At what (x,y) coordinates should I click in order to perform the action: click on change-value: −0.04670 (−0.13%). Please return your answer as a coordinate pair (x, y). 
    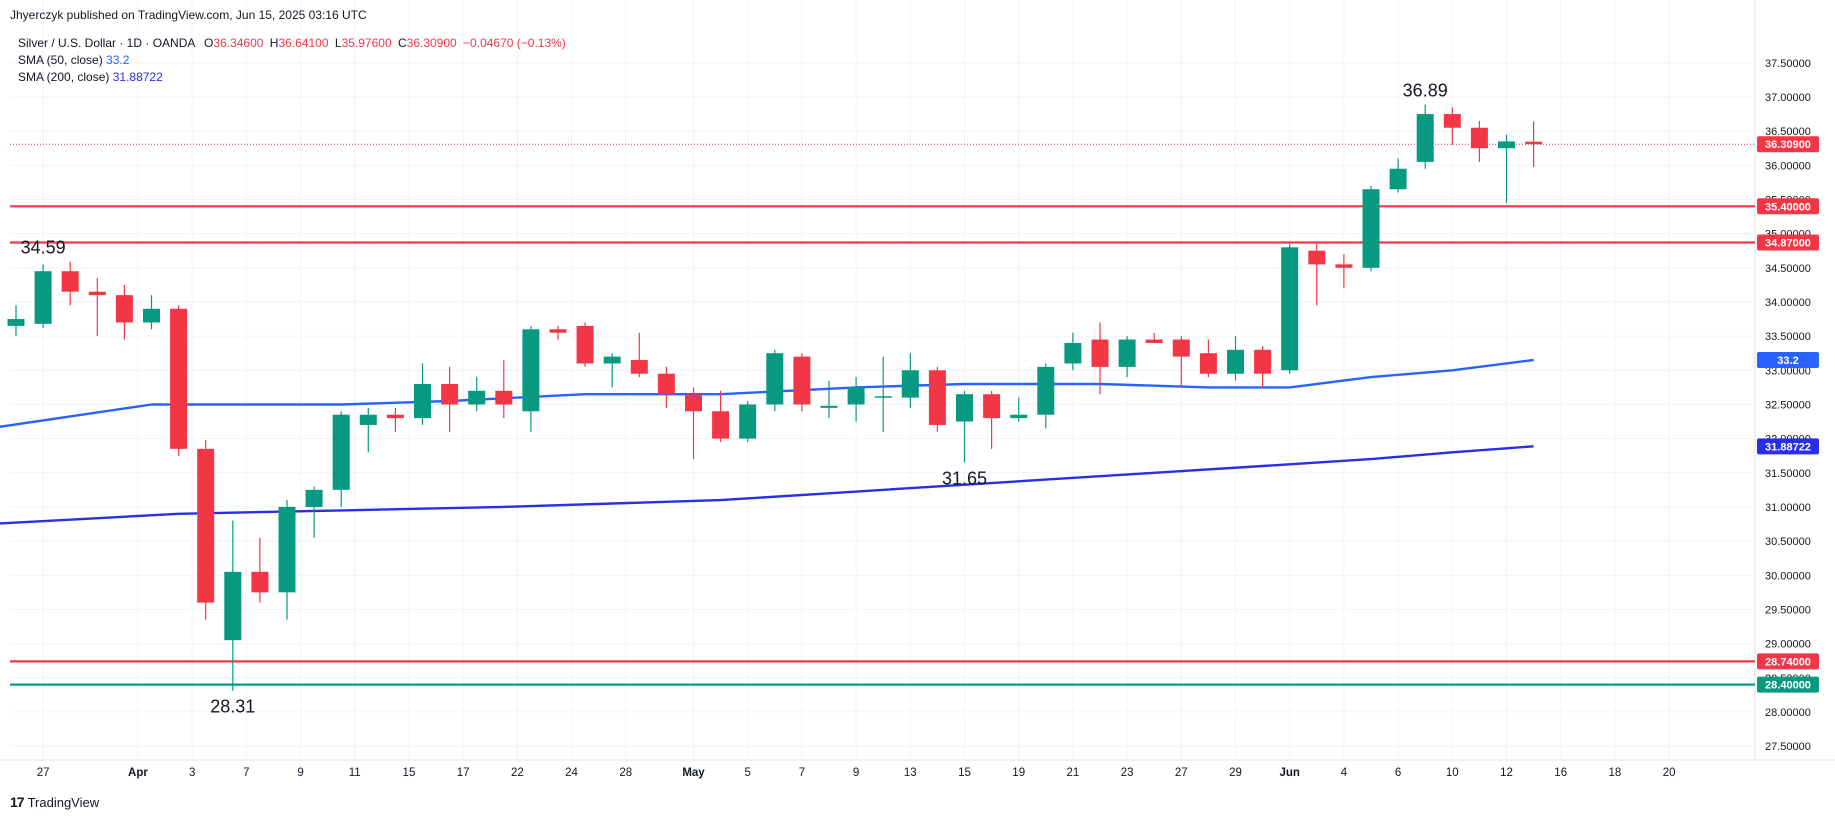
    Looking at the image, I should click on (514, 43).